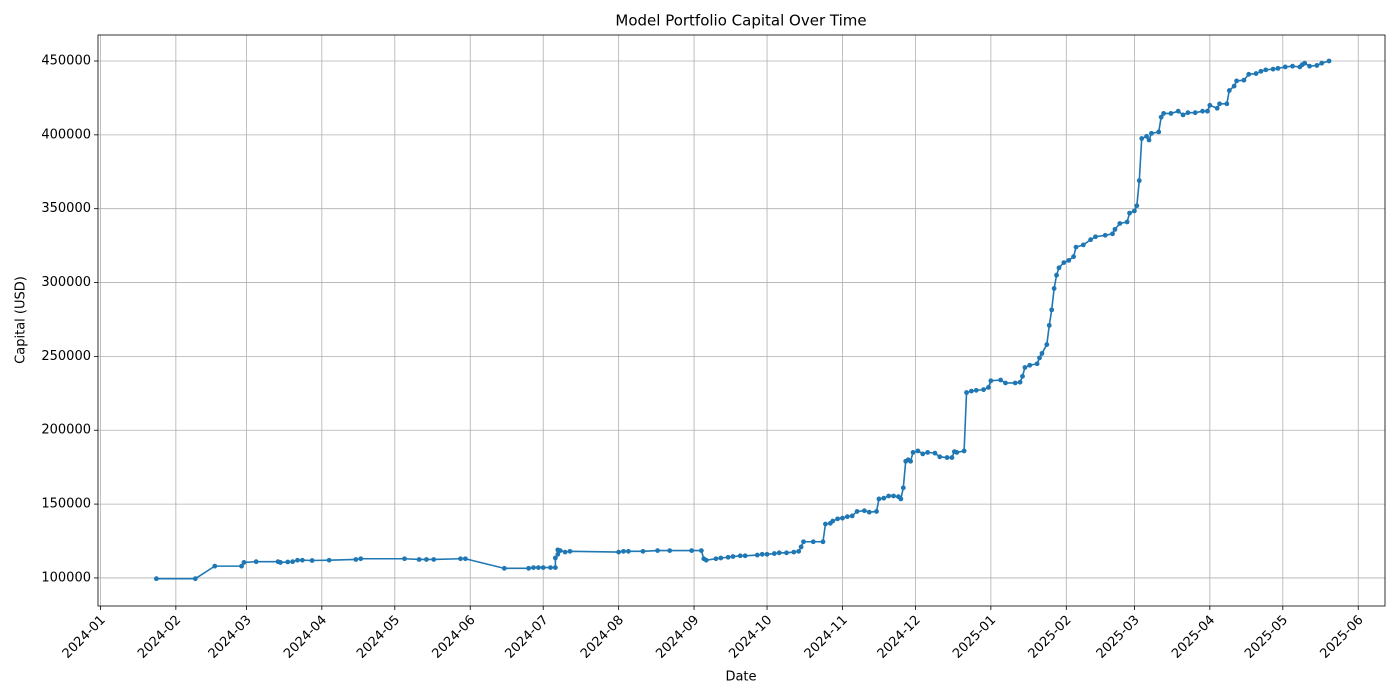  I want to click on y-tick-label: 450000, so click(66, 60).